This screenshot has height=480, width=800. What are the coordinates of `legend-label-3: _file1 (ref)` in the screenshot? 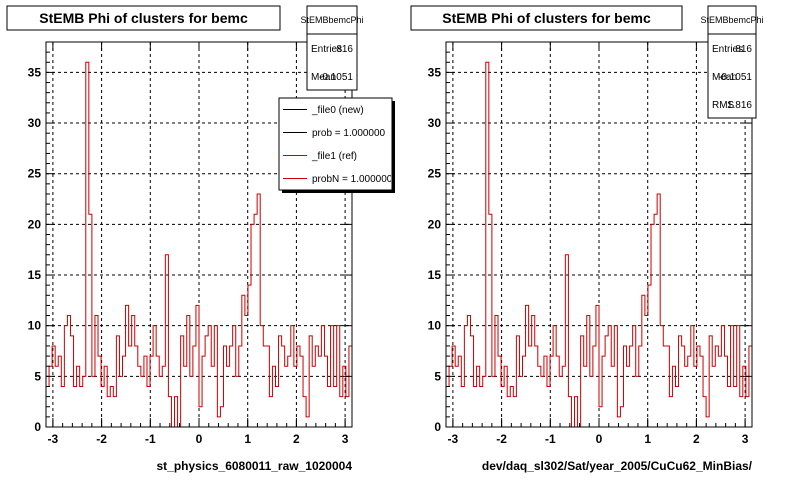 It's located at (334, 156).